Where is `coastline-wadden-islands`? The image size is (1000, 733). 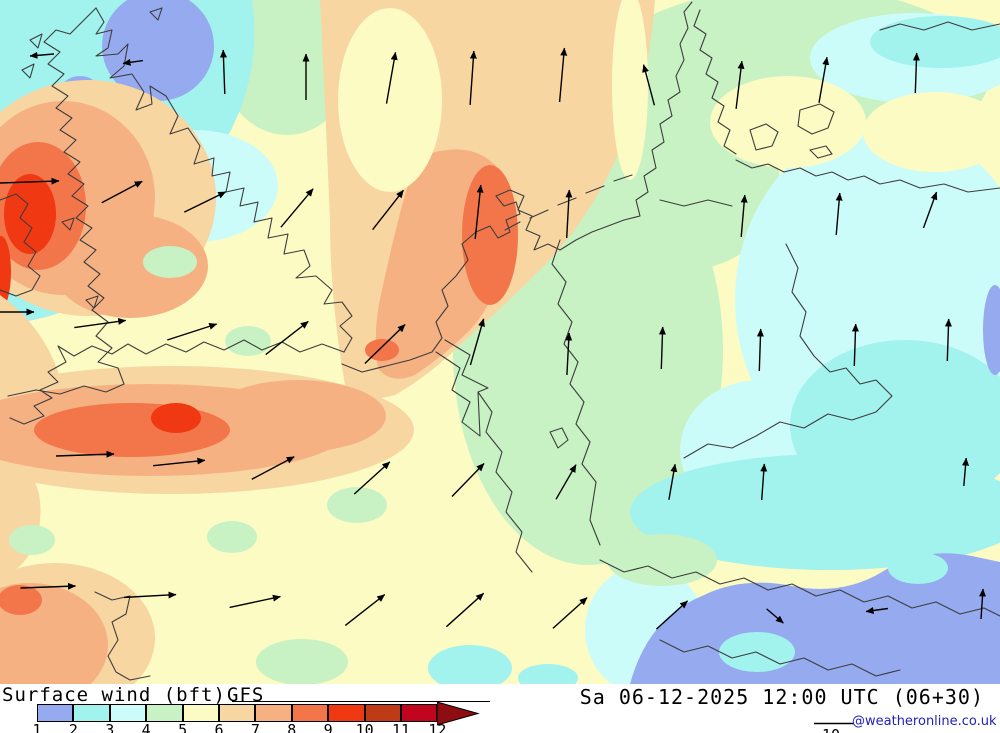 coastline-wadden-islands is located at coordinates (568, 202).